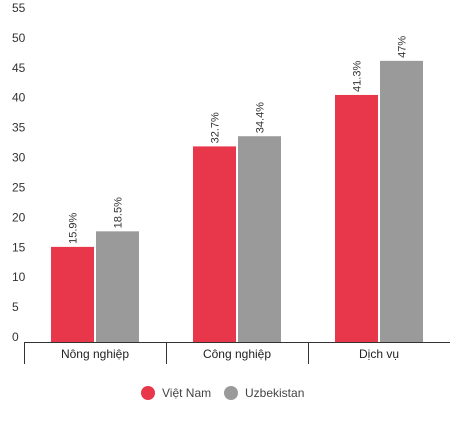 The width and height of the screenshot is (450, 422). I want to click on x-tick-label: Công nghiệp, so click(237, 354).